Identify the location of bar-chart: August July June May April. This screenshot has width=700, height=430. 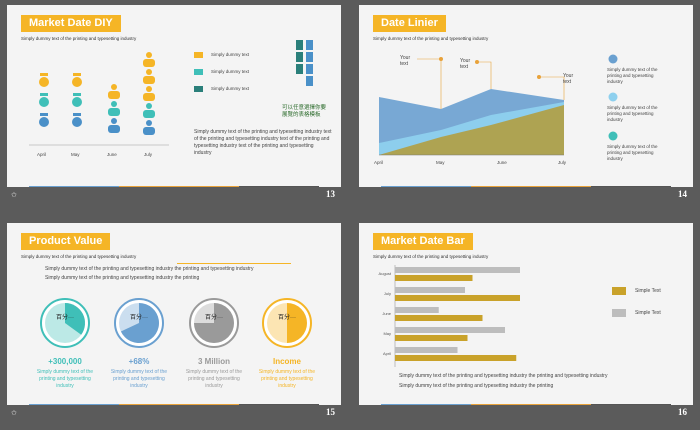
(449, 316).